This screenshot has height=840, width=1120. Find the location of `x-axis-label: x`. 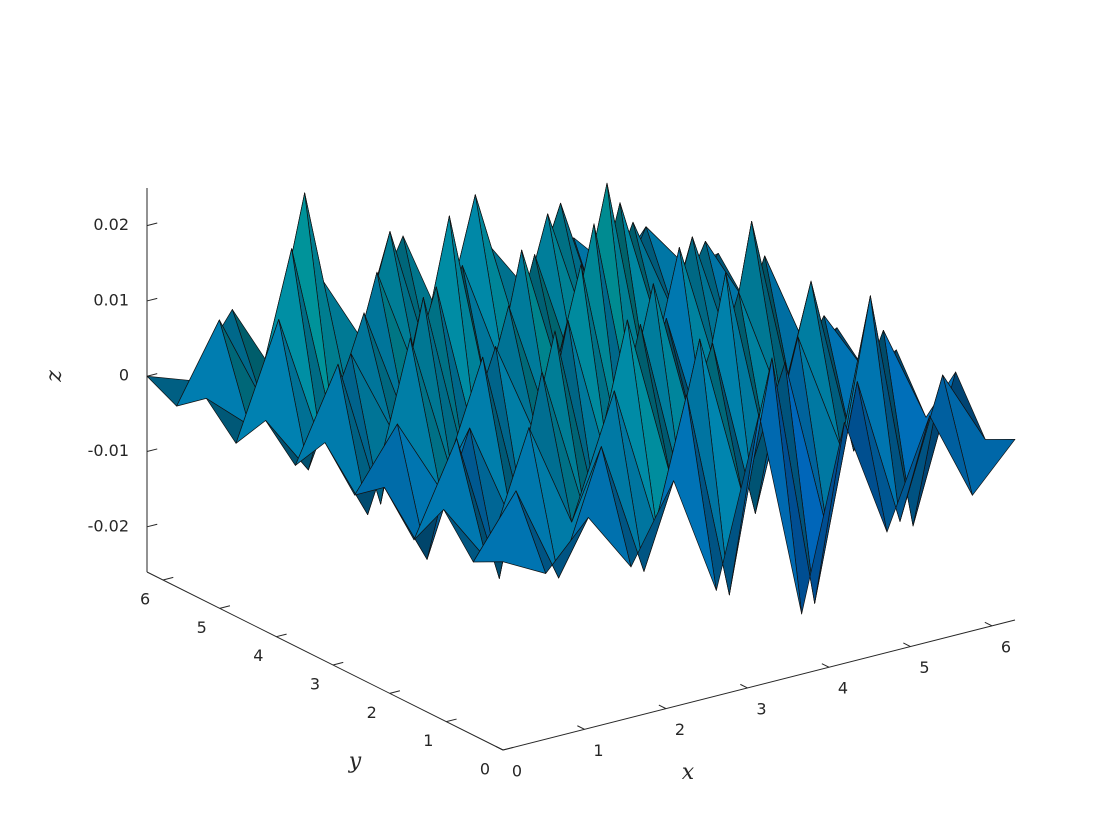

x-axis-label: x is located at coordinates (688, 772).